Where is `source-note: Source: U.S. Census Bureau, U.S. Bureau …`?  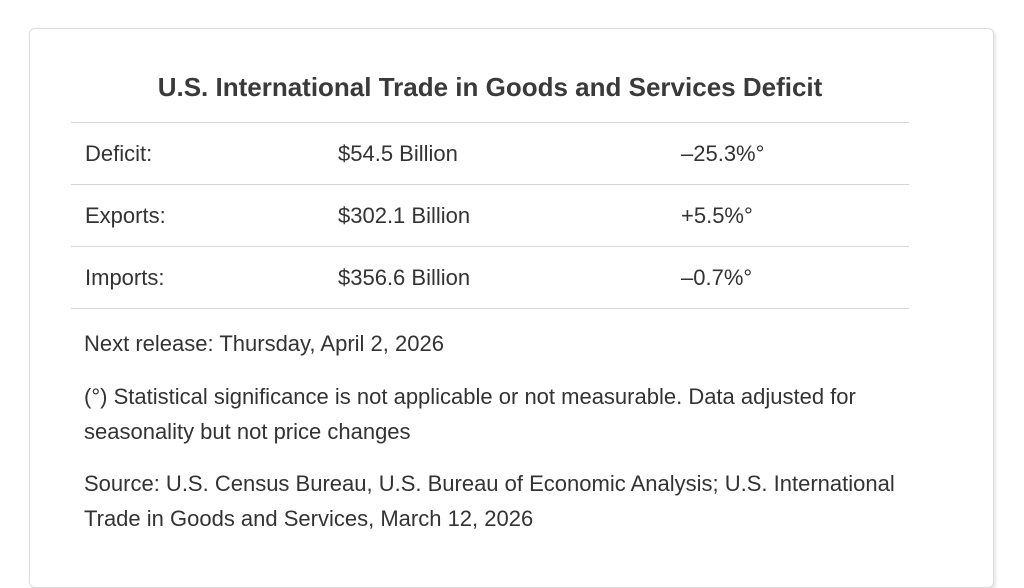 source-note: Source: U.S. Census Bureau, U.S. Bureau … is located at coordinates (489, 501).